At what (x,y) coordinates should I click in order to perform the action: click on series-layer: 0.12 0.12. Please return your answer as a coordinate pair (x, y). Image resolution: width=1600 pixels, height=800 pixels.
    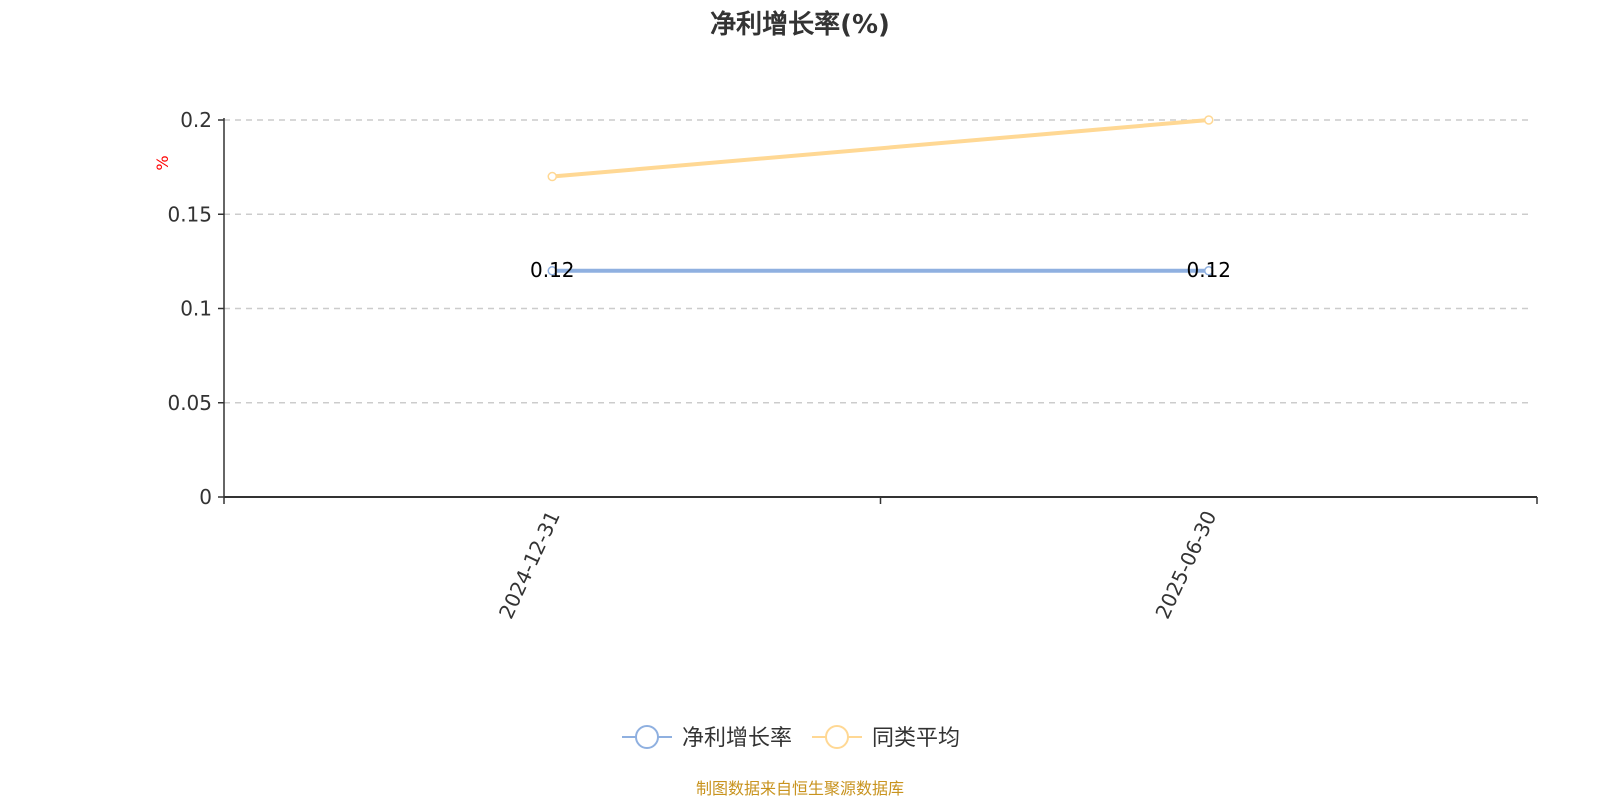
    Looking at the image, I should click on (880, 198).